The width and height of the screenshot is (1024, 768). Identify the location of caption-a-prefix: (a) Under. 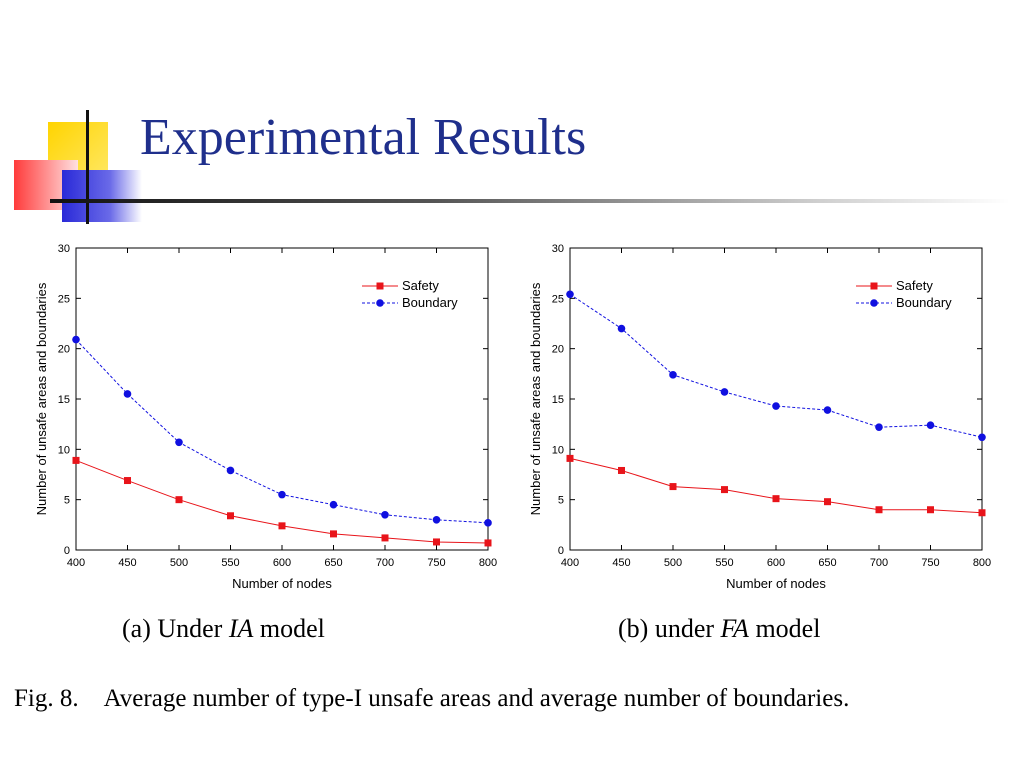
(175, 628).